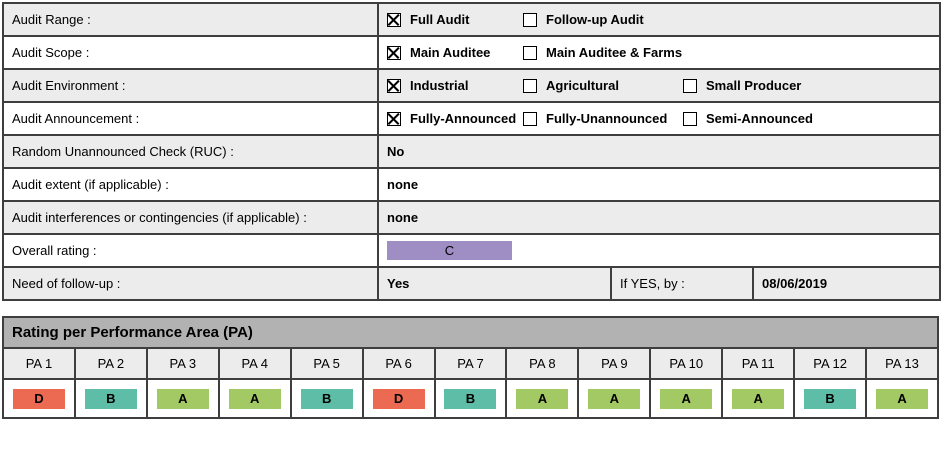  I want to click on pa-rating-row: D B A A B D B A A A A B A, so click(470, 398).